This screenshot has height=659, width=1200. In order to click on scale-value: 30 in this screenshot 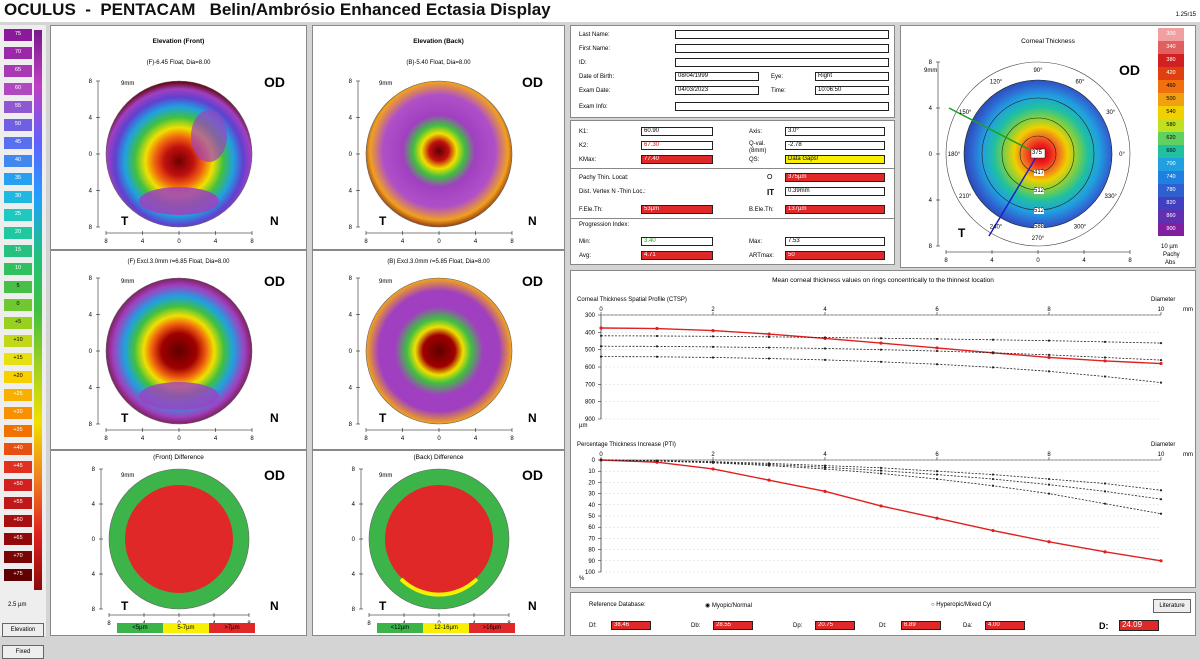, I will do `click(18, 197)`.